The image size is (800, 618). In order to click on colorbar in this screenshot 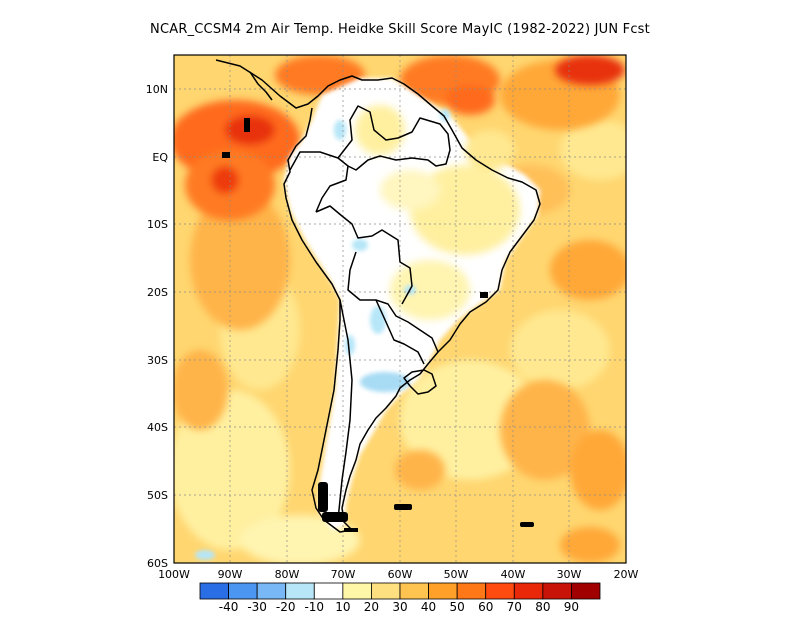, I will do `click(400, 591)`.